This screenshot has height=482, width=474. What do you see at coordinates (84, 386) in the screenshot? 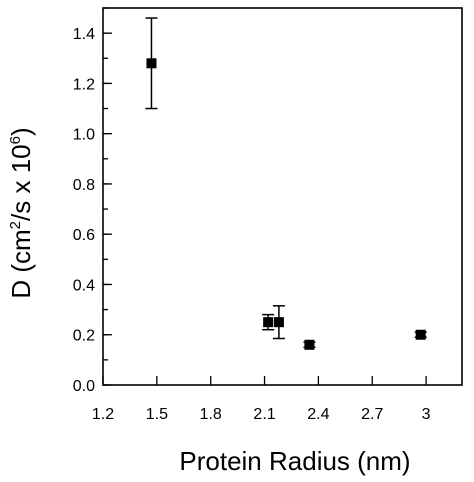
I see `y-tick-label: 0.0` at bounding box center [84, 386].